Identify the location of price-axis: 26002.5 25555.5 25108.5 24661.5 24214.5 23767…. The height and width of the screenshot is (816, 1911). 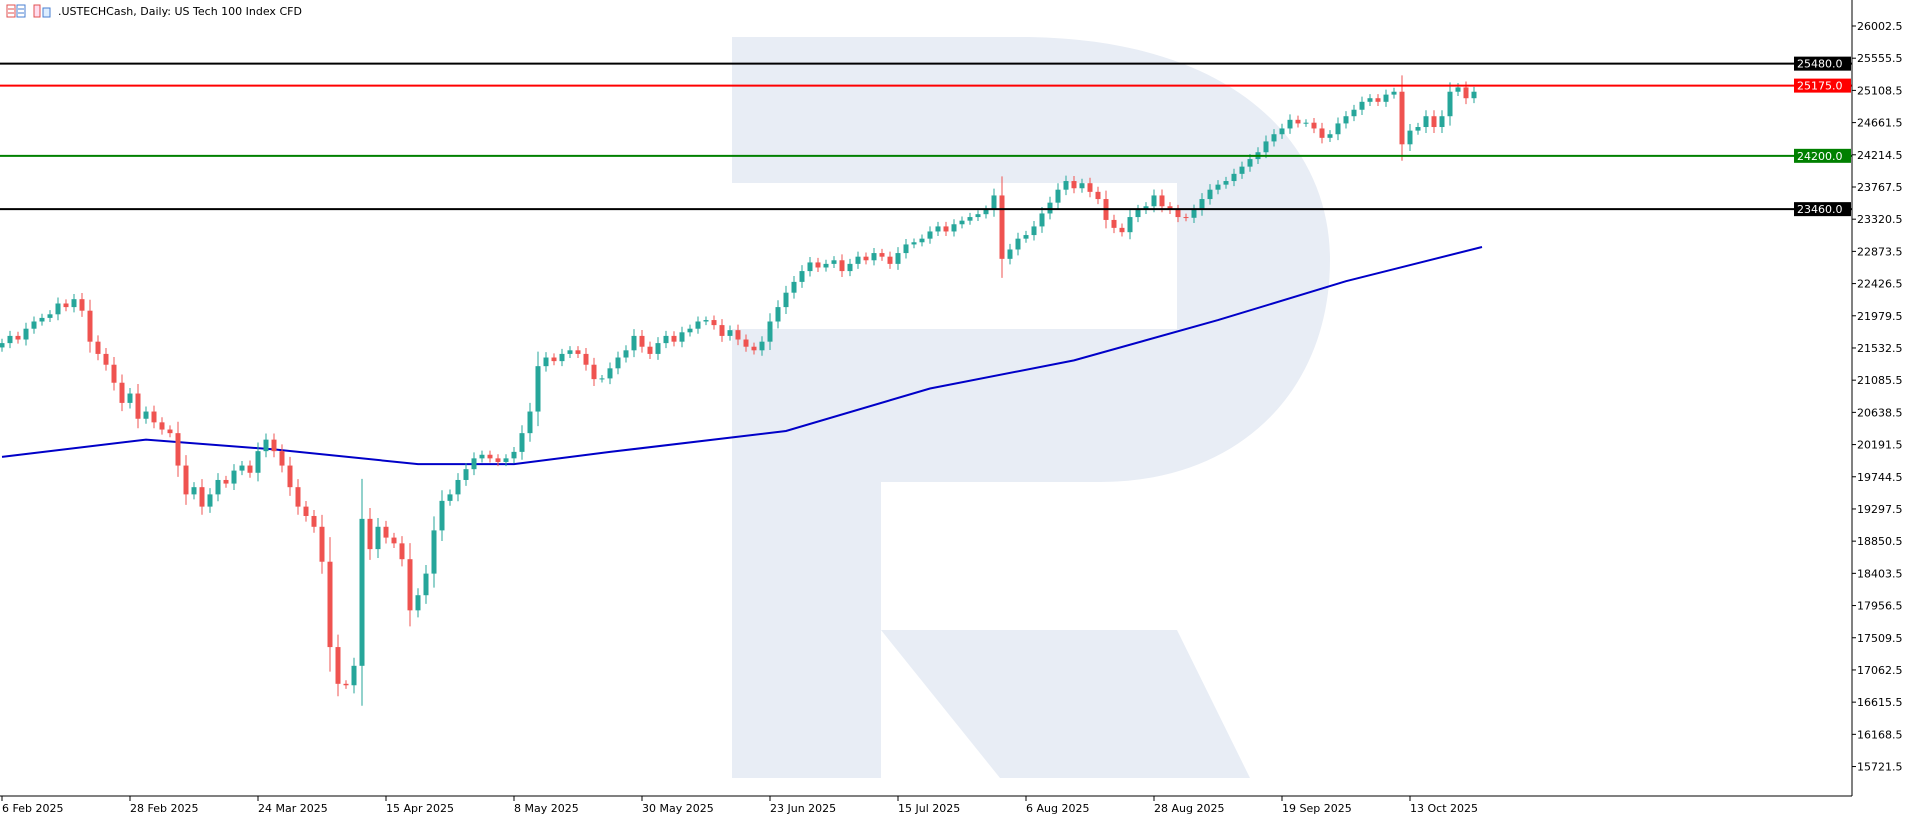
(1877, 397).